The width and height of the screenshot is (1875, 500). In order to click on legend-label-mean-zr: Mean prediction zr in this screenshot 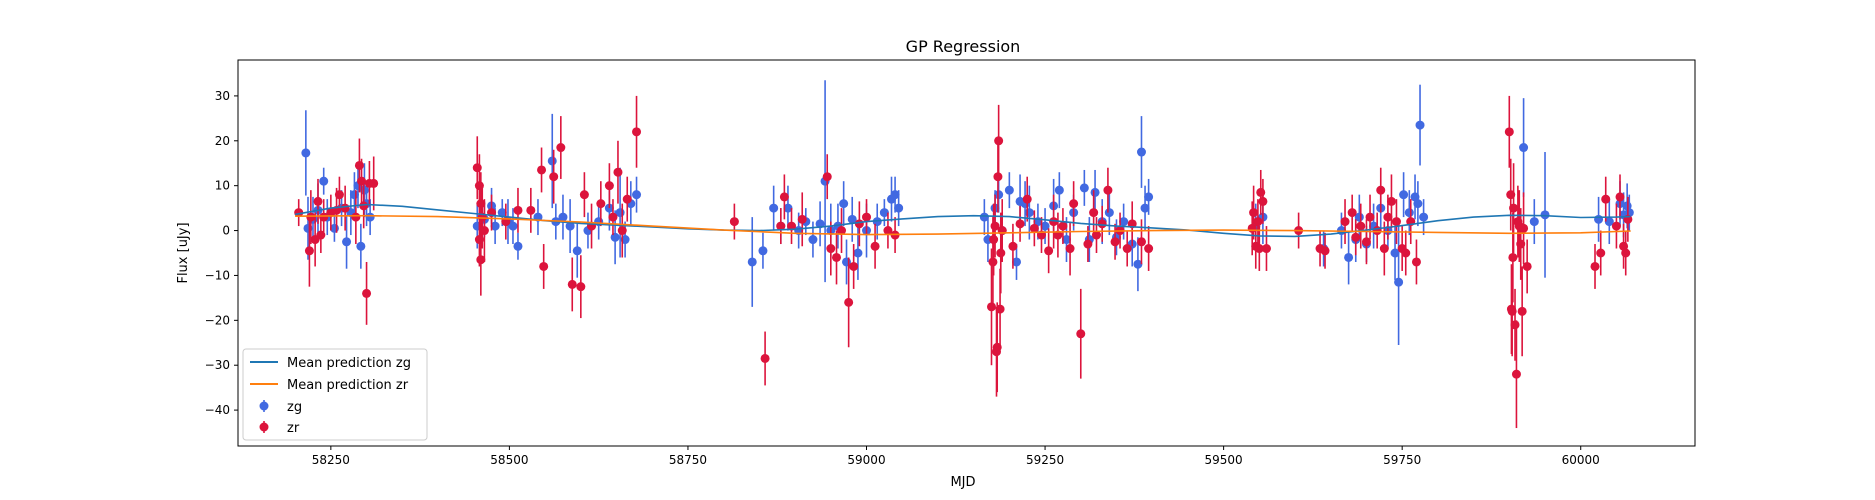, I will do `click(348, 385)`.